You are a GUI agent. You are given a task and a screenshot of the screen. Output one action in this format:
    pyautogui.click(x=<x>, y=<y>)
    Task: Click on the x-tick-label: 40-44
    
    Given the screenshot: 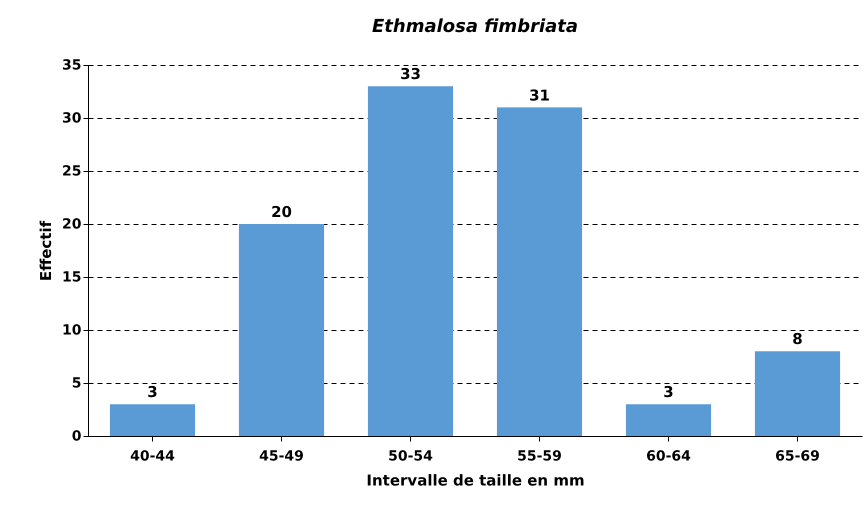 What is the action you would take?
    pyautogui.click(x=153, y=456)
    